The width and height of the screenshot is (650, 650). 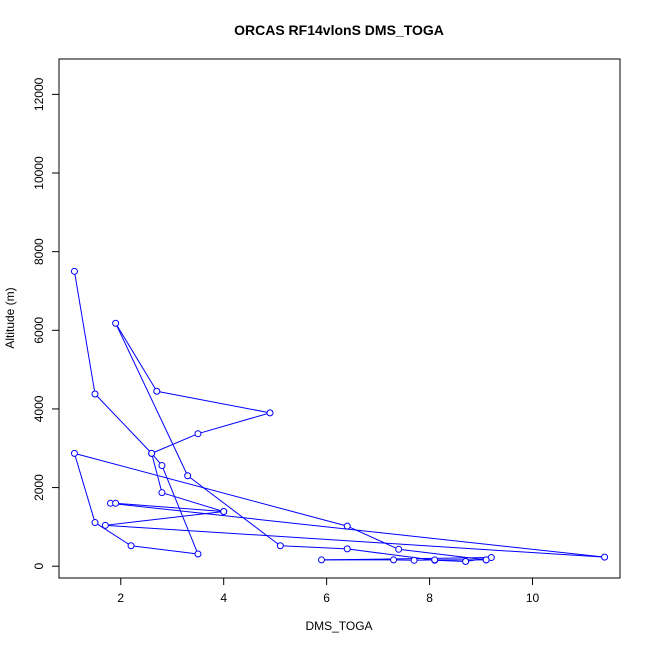 I want to click on y-tick-label: 12000, so click(x=39, y=94).